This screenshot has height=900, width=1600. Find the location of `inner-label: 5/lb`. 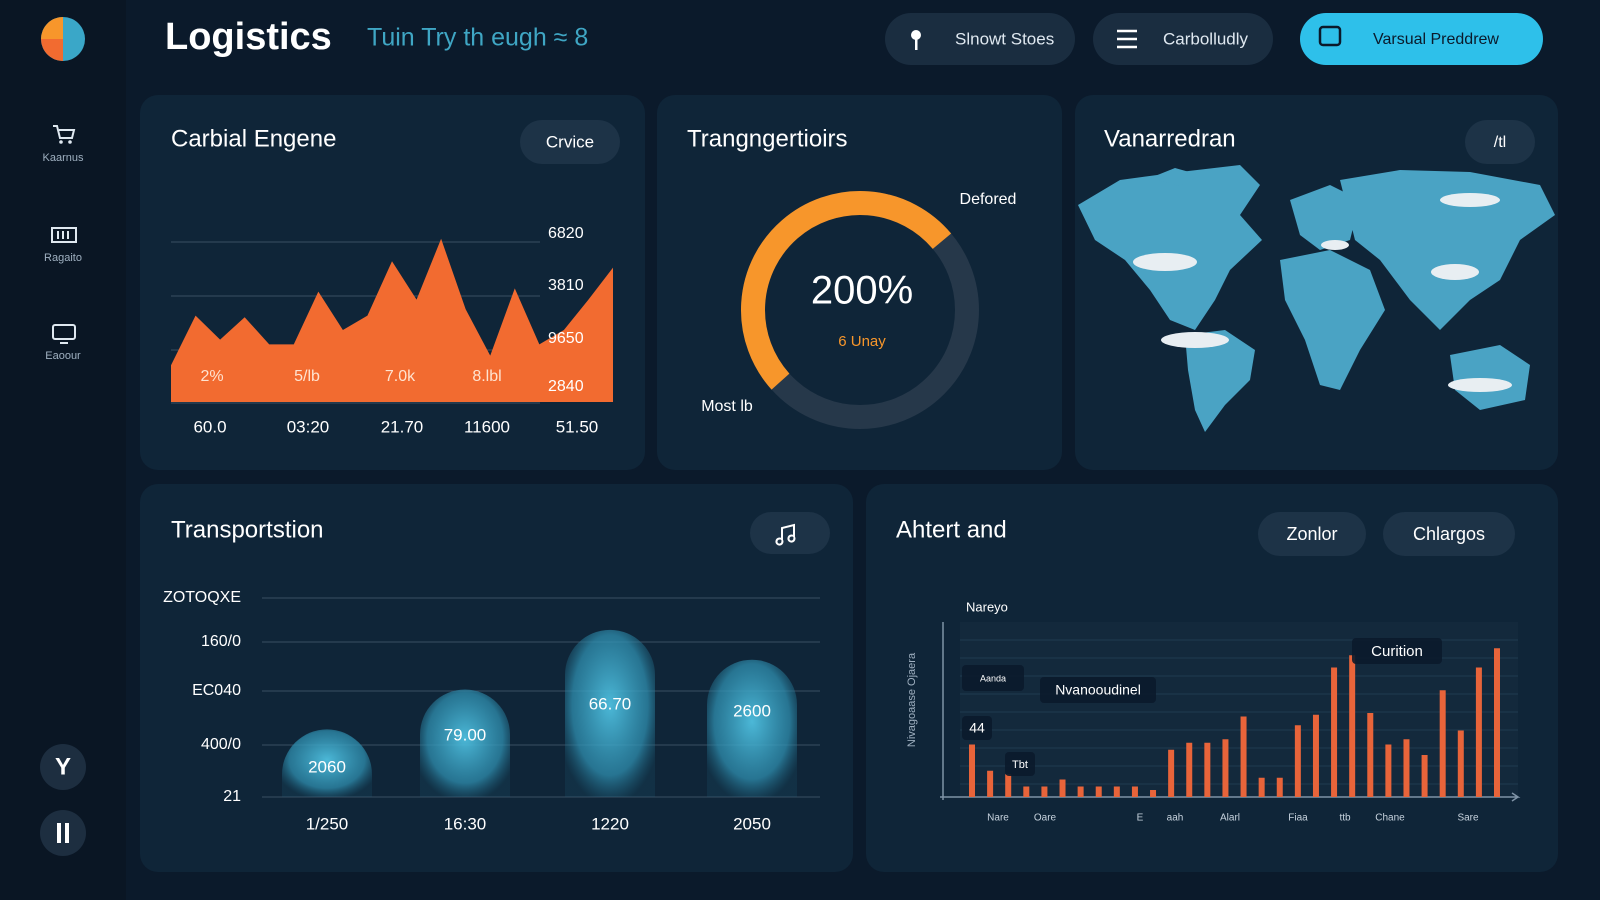

inner-label: 5/lb is located at coordinates (307, 376).